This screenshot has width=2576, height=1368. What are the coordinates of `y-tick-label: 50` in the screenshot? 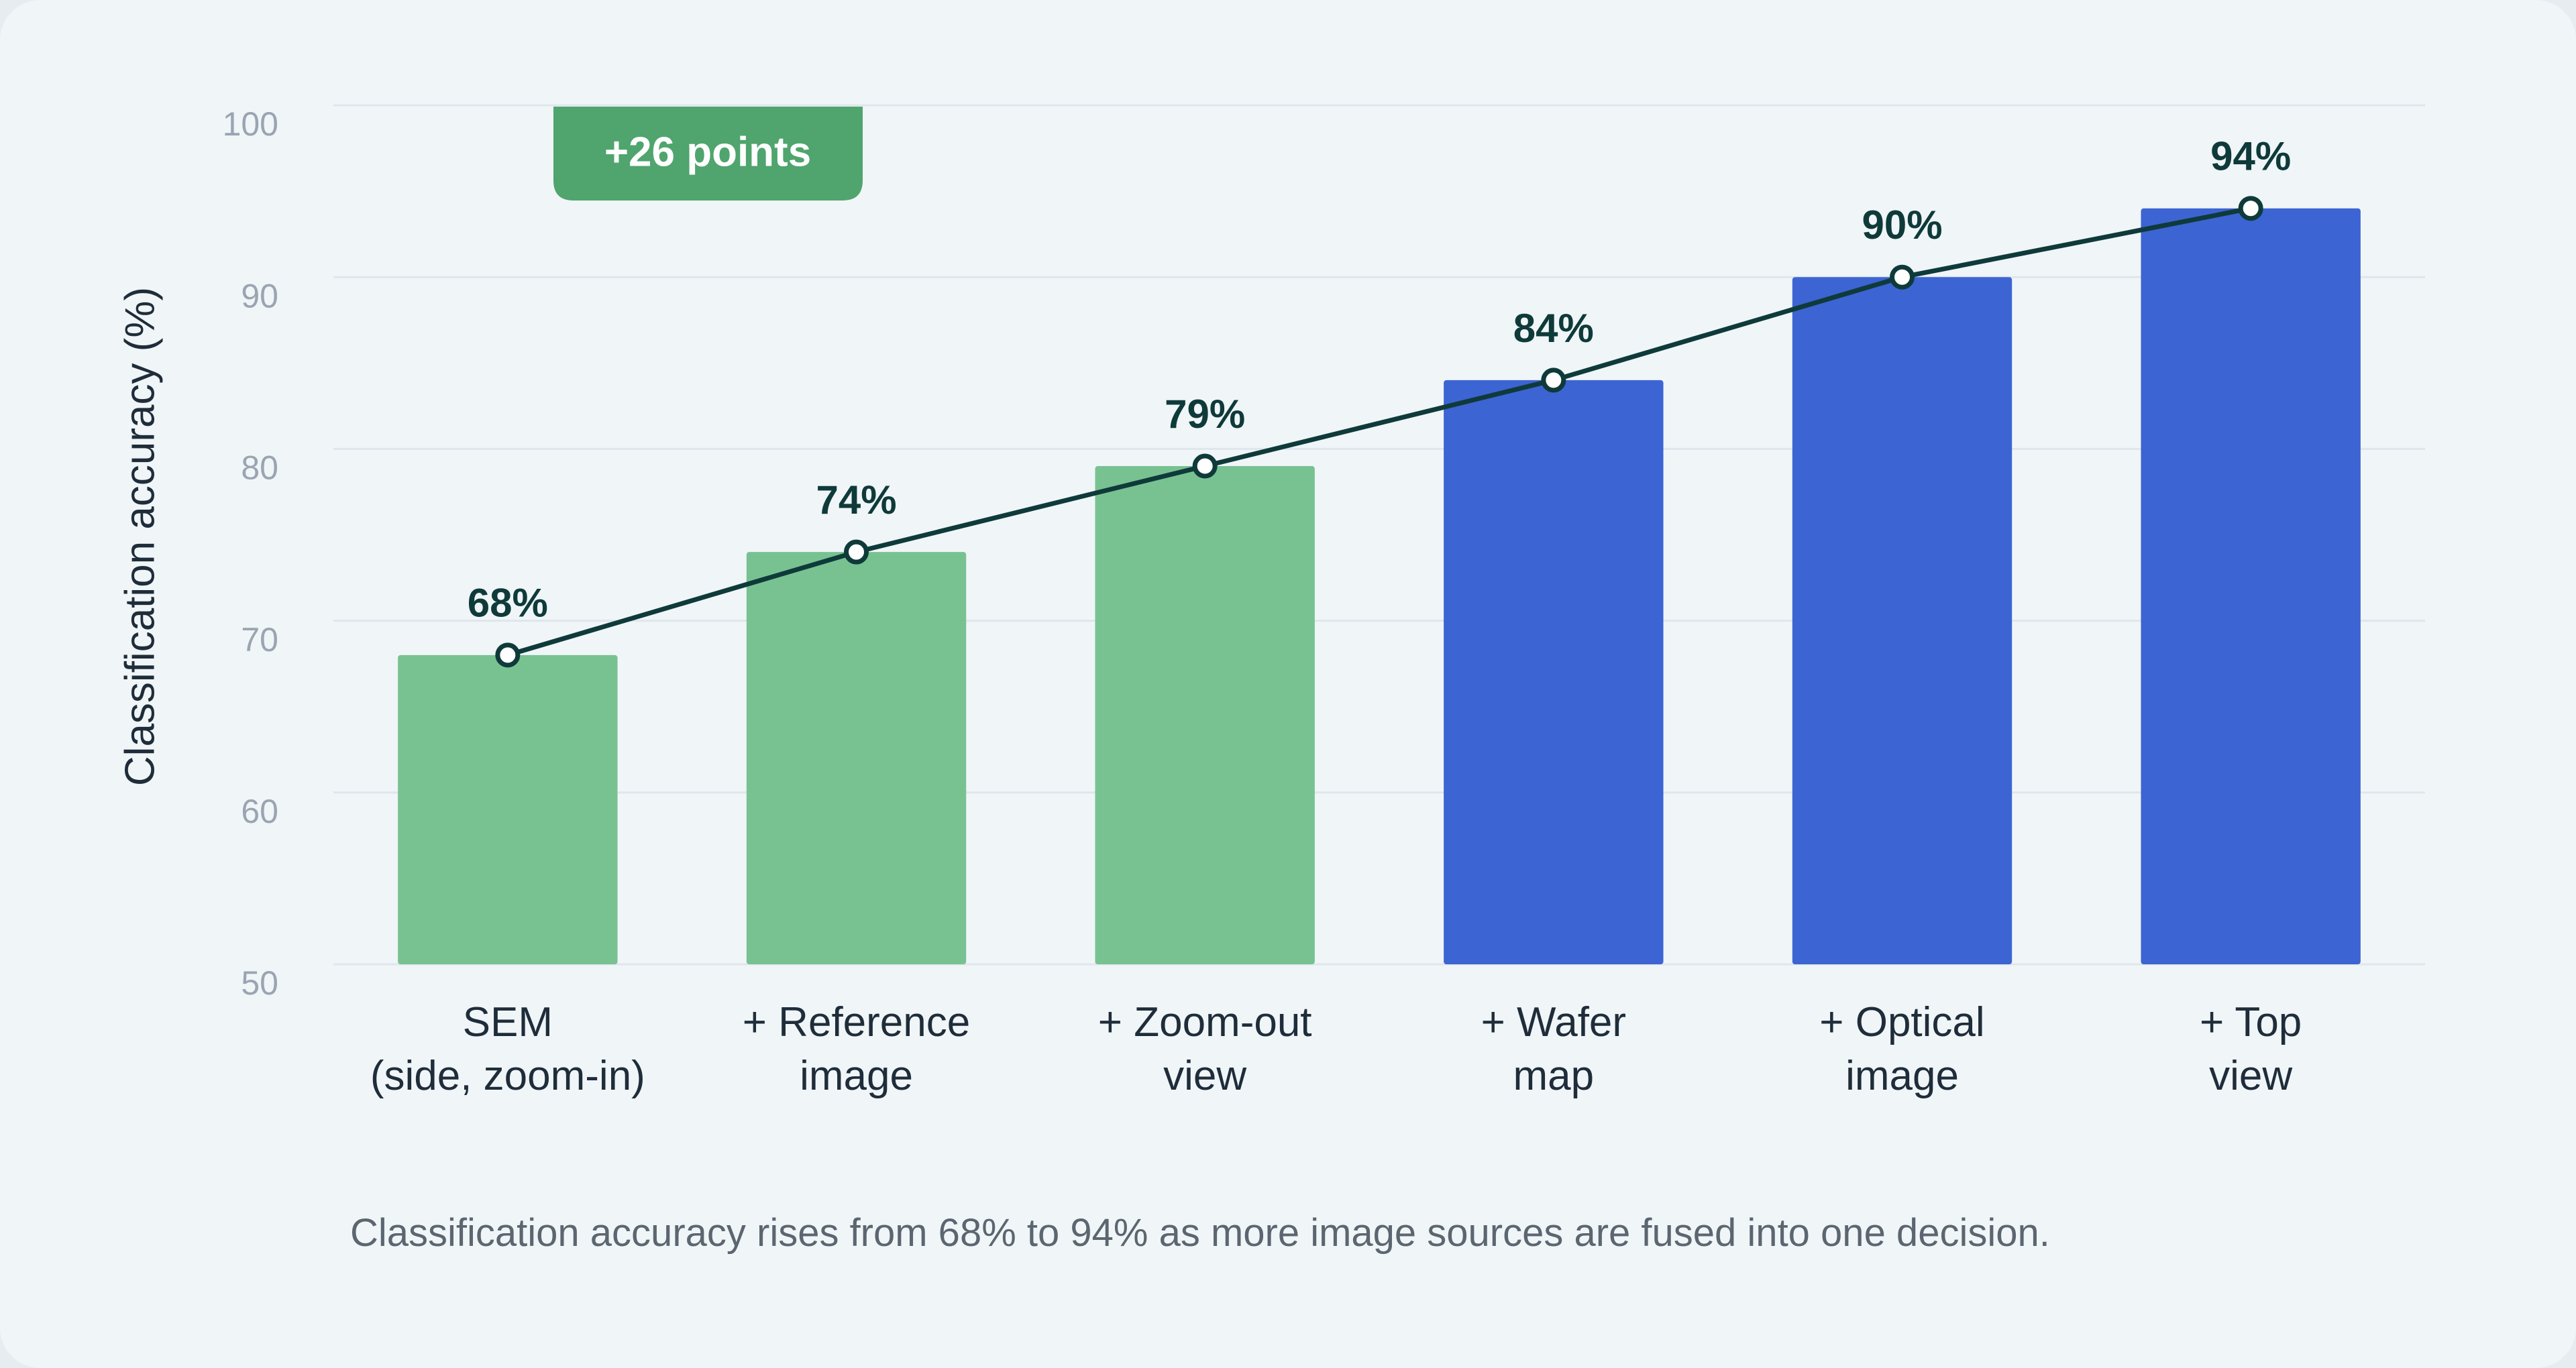 It's located at (259, 983).